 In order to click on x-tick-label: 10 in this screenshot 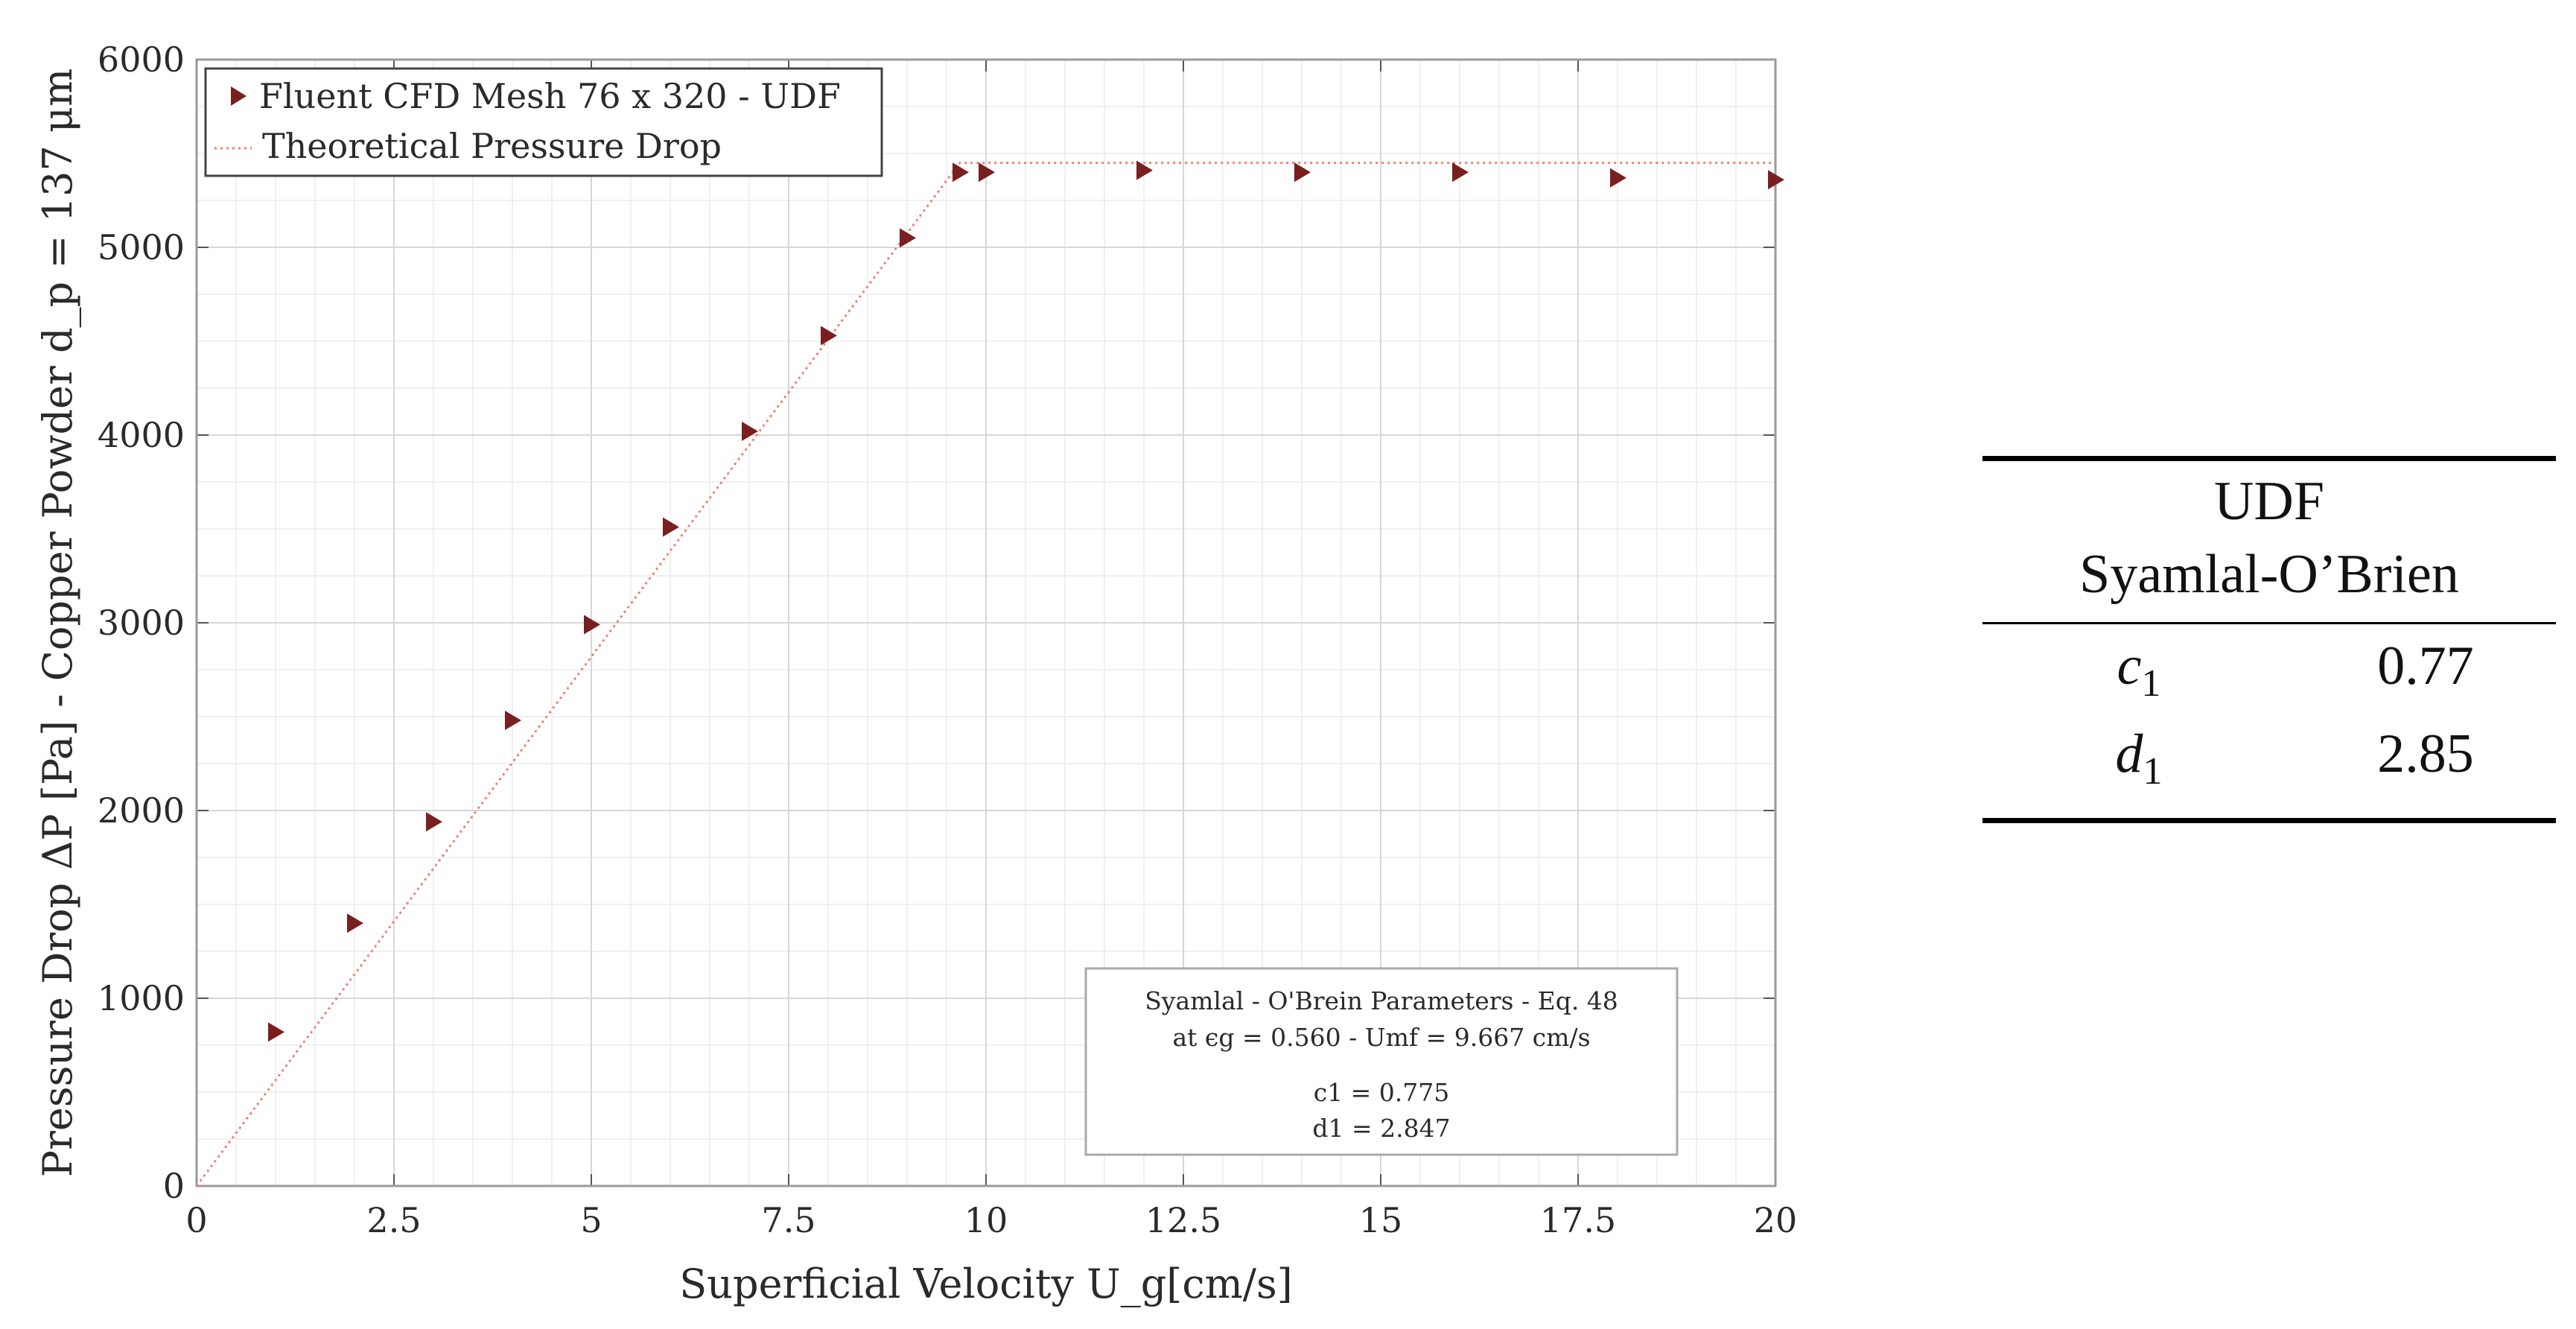, I will do `click(986, 1220)`.